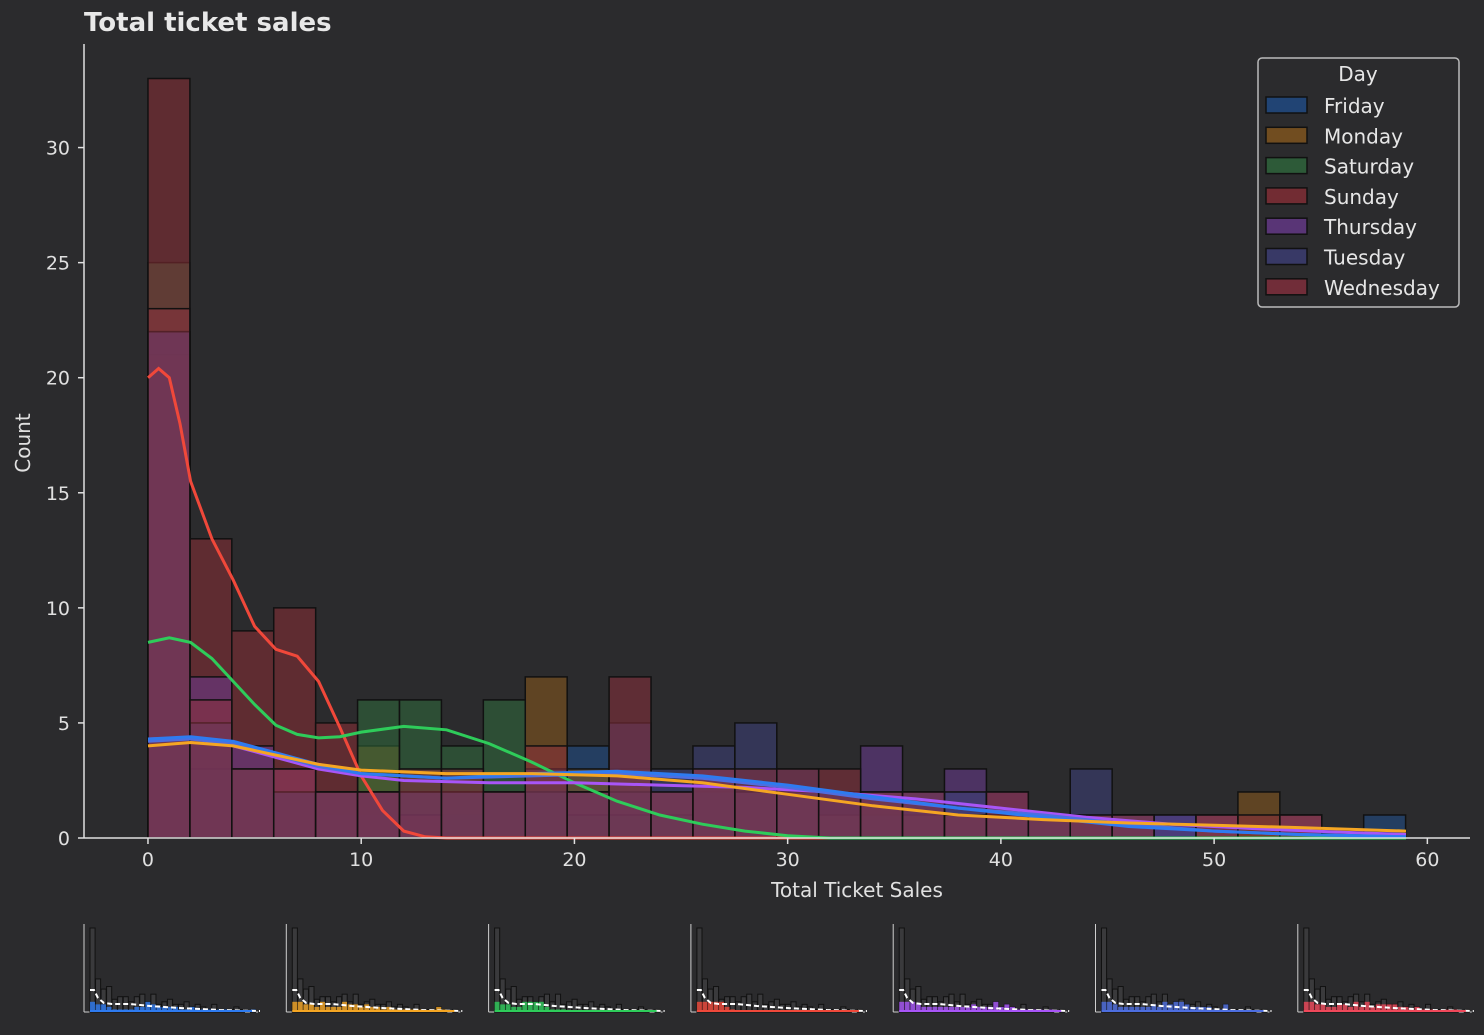 The image size is (1484, 1035). I want to click on small-multiple-saturday, so click(576, 968).